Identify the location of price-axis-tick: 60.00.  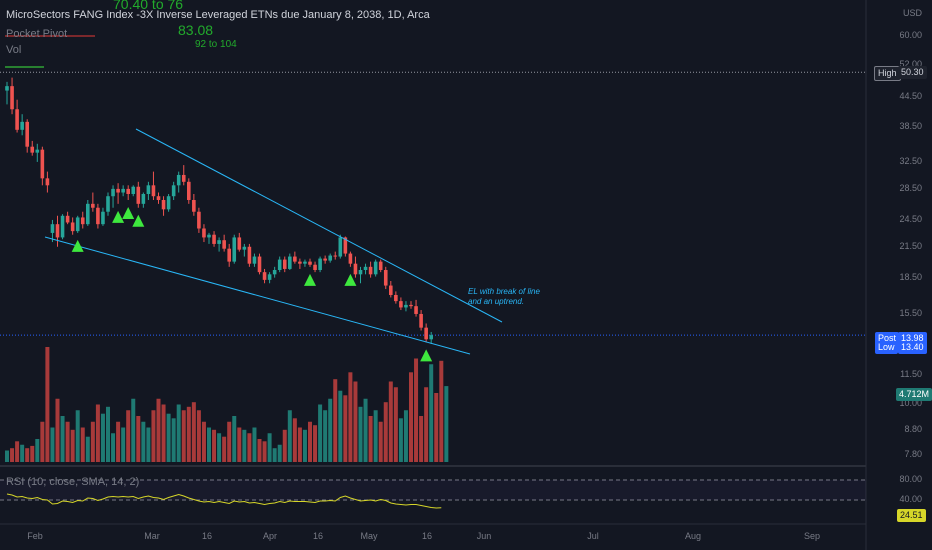
(910, 35).